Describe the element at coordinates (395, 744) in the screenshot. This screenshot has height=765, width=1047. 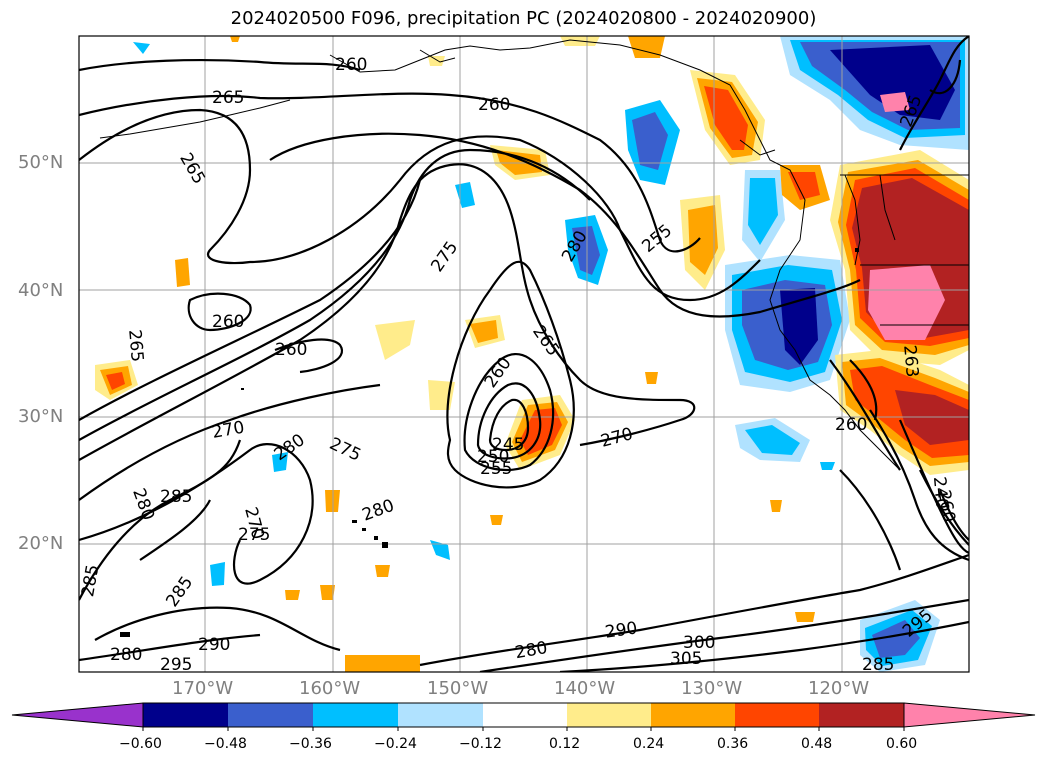
I see `colorbar-tick-label: −0.24` at that location.